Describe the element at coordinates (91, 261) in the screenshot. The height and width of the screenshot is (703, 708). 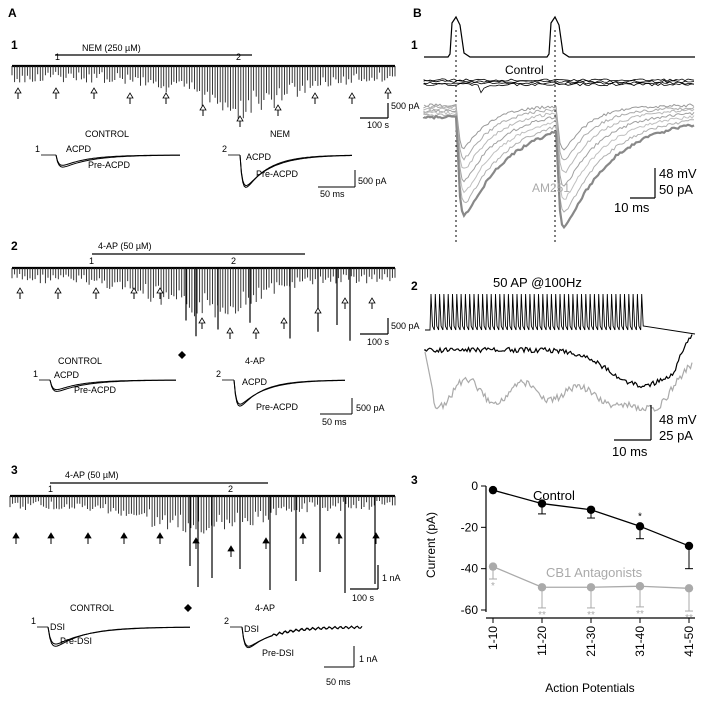
I see `trace-mark-1: 1` at that location.